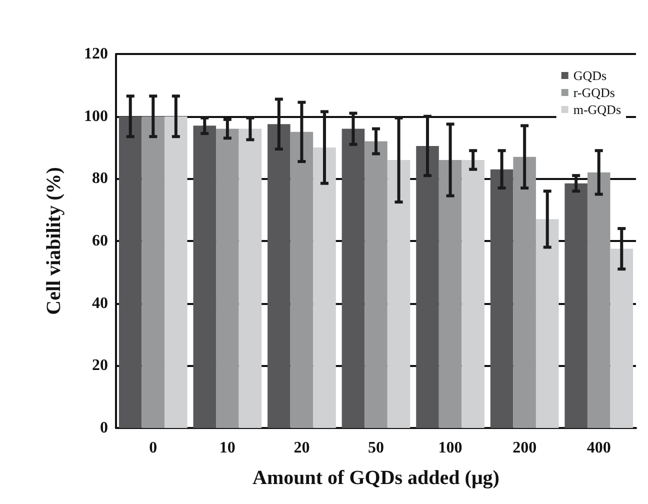 Image resolution: width=648 pixels, height=504 pixels. What do you see at coordinates (590, 75) in the screenshot?
I see `legend-label: GQDs` at bounding box center [590, 75].